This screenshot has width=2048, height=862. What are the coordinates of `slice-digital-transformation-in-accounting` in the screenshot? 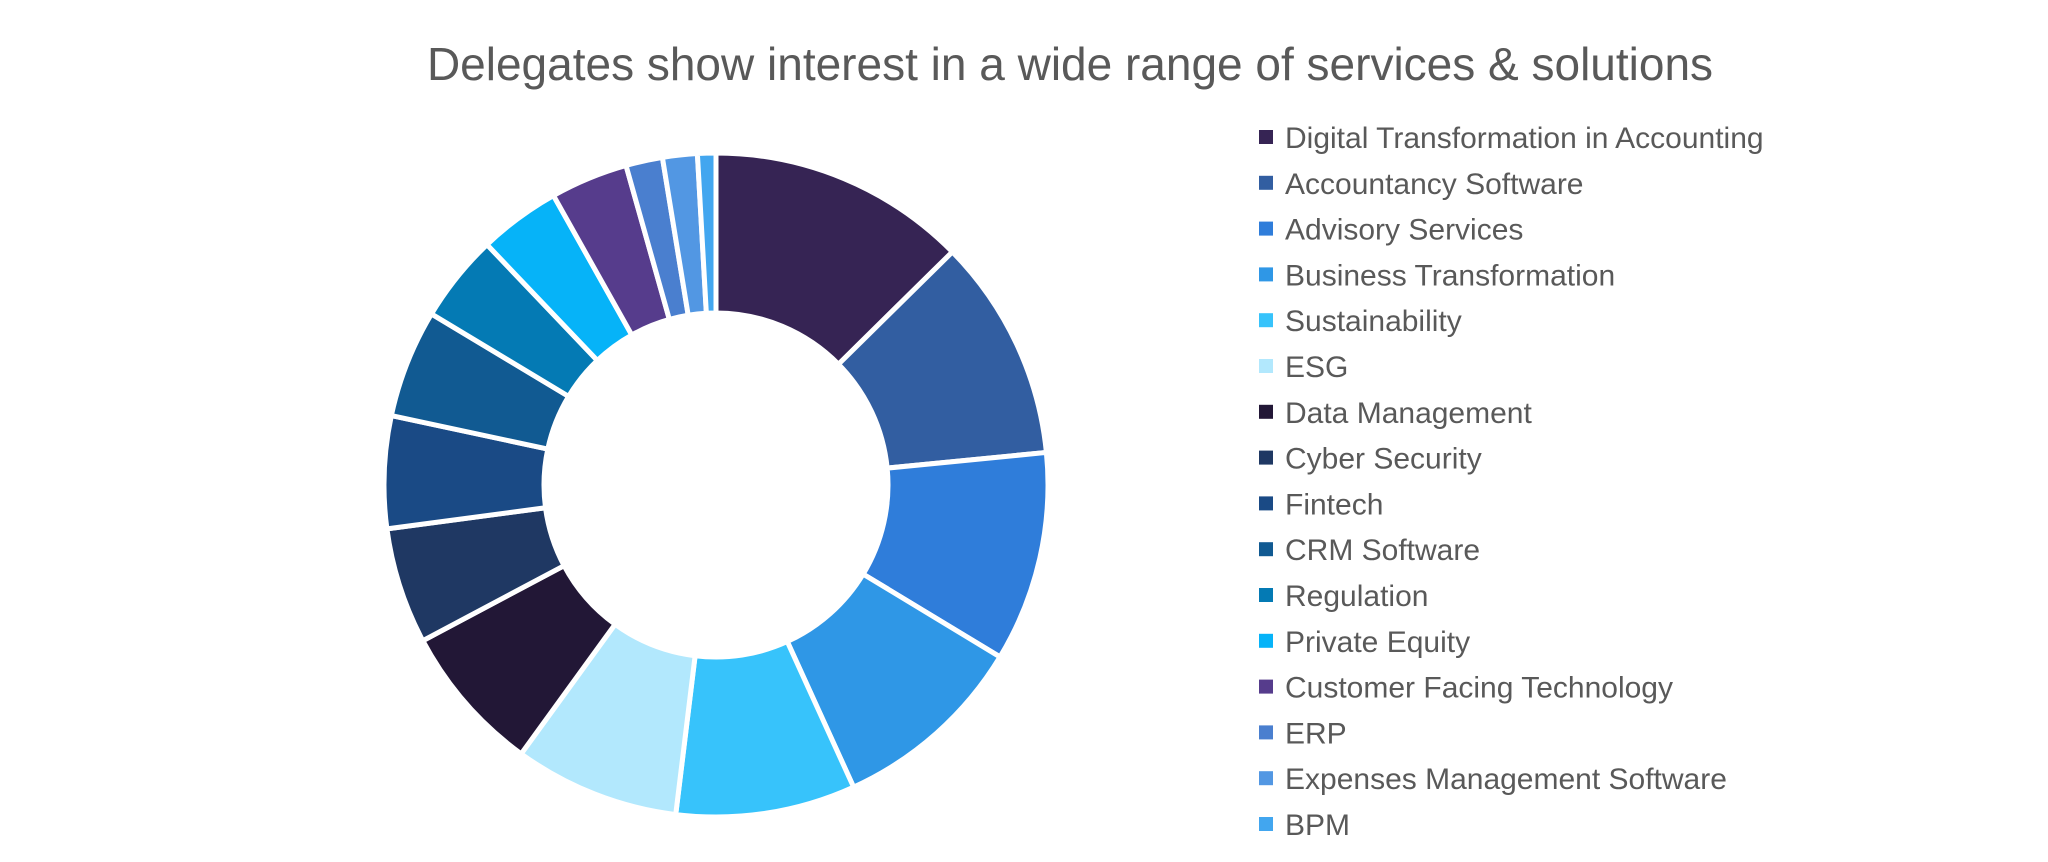 It's located at (834, 258).